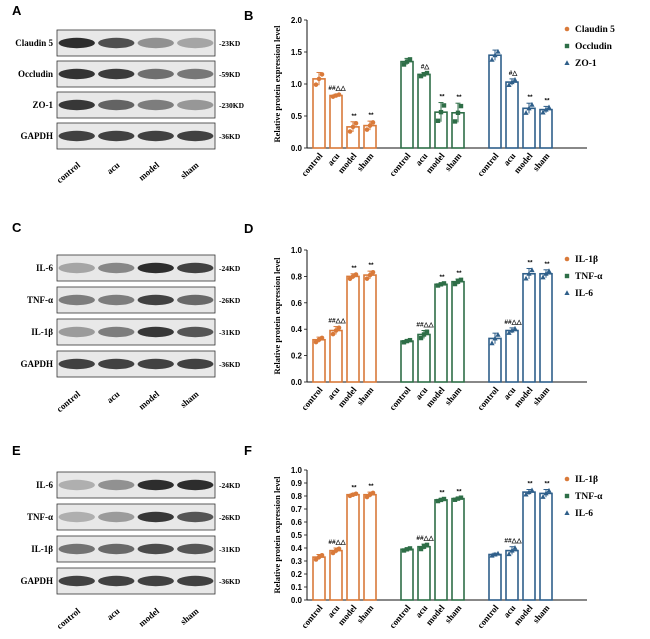  What do you see at coordinates (514, 113) in the screenshot?
I see `series-group: control#△acu**model**sham` at bounding box center [514, 113].